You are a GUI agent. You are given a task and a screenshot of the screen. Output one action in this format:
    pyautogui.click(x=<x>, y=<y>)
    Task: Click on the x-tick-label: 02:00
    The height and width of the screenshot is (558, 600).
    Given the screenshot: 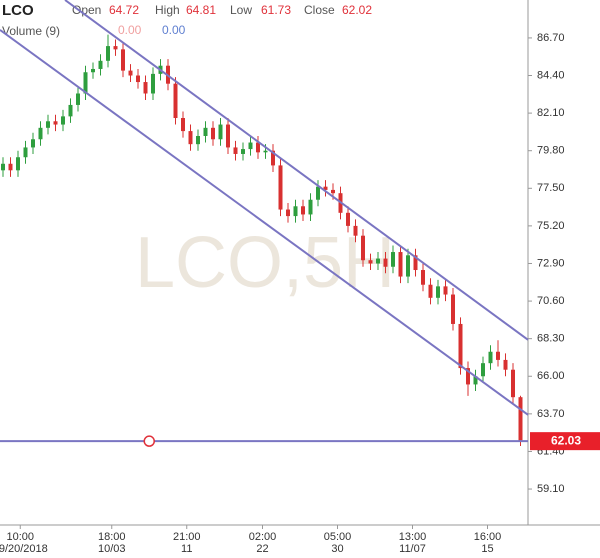 What is the action you would take?
    pyautogui.click(x=263, y=537)
    